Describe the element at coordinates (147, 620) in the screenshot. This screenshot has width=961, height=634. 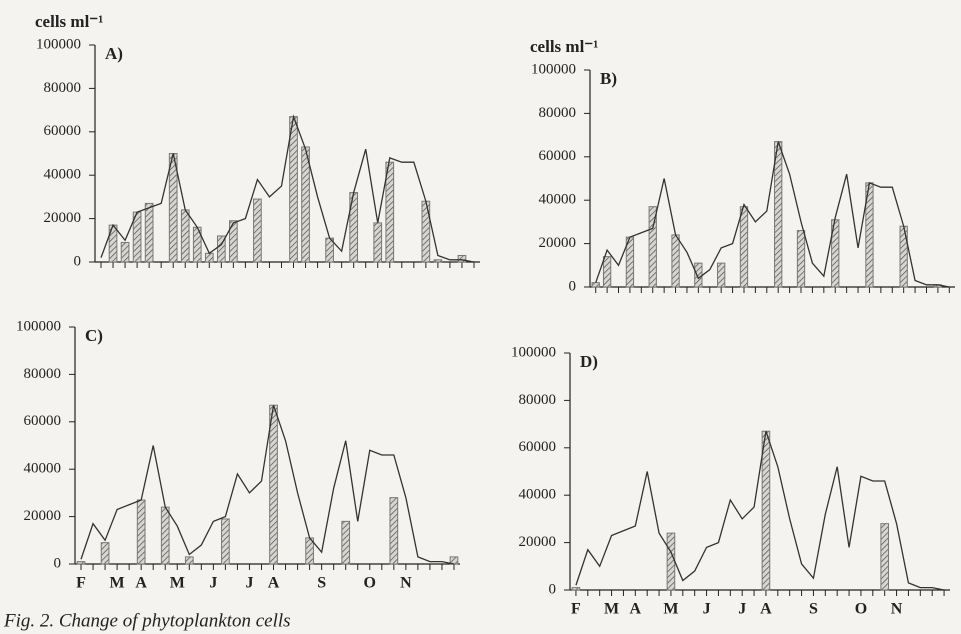
I see `caption: Fig. 2. Change of phytoplankton cells` at that location.